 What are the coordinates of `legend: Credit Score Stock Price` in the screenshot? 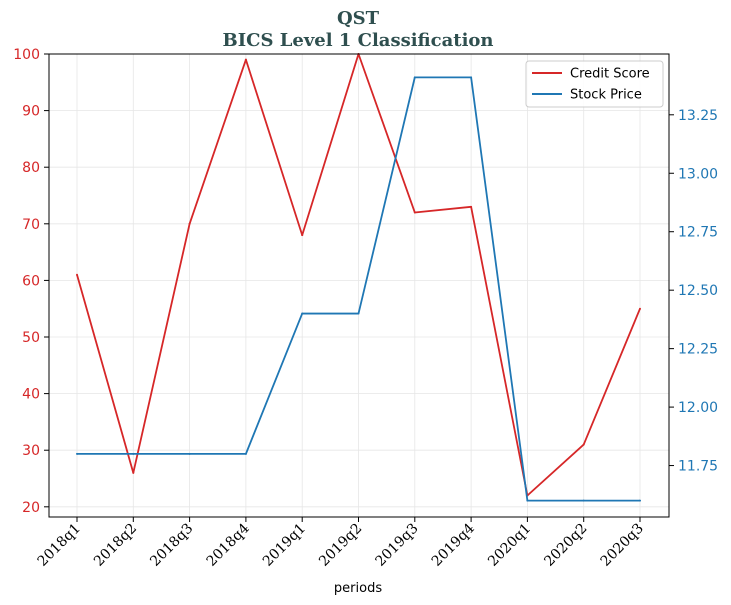 It's located at (594, 84).